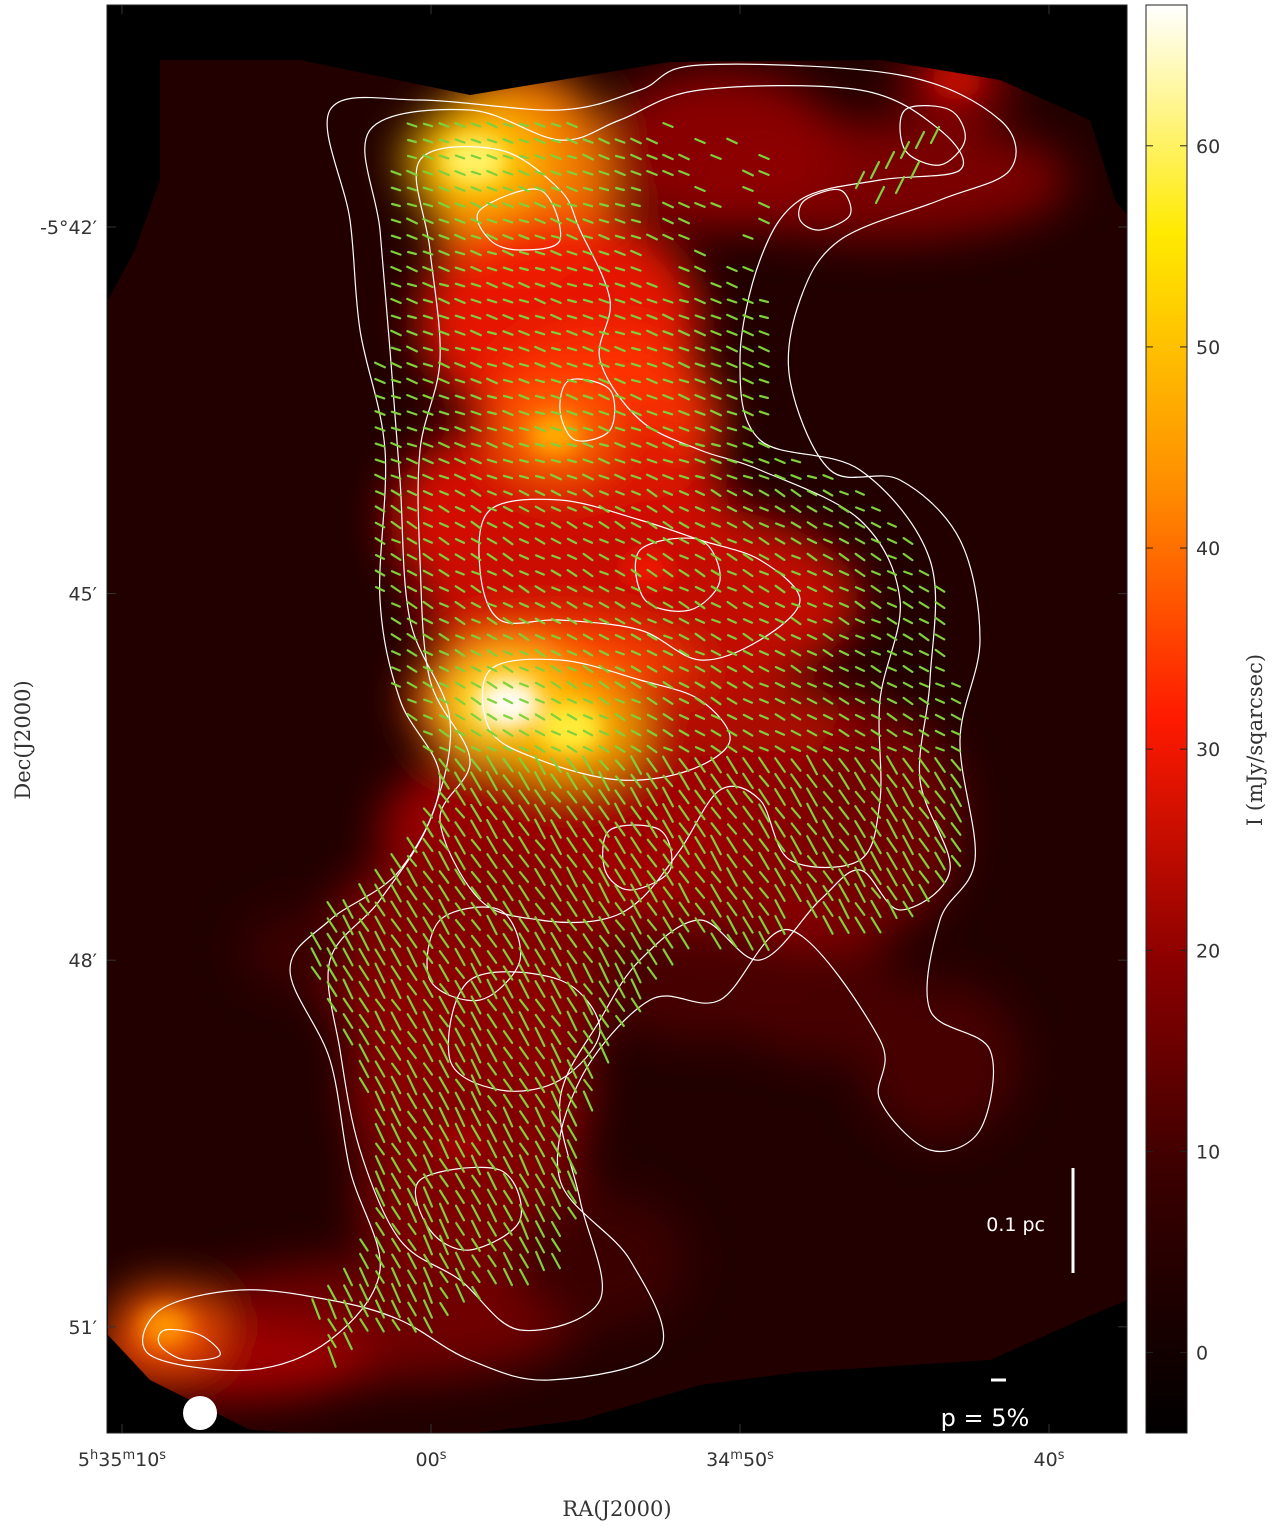 The image size is (1273, 1526). I want to click on scale-bar-label: 0.1 pc, so click(1015, 1225).